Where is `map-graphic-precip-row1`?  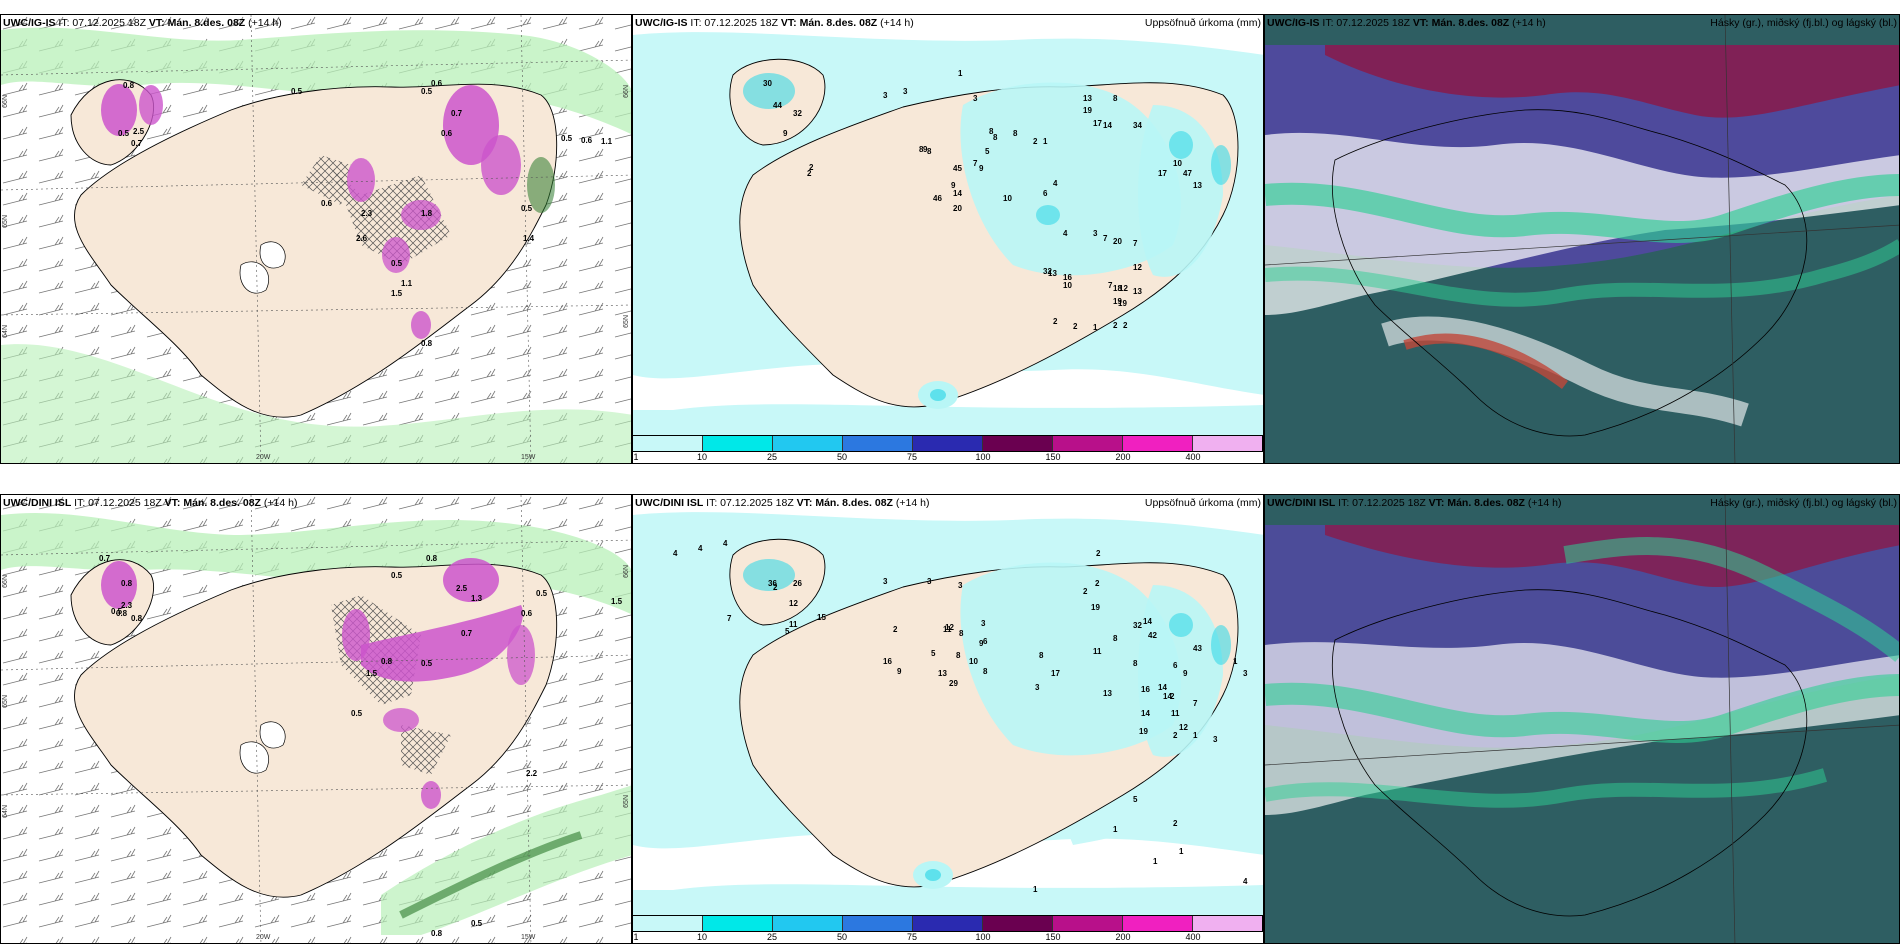
map-graphic-precip-row1 is located at coordinates (948, 233).